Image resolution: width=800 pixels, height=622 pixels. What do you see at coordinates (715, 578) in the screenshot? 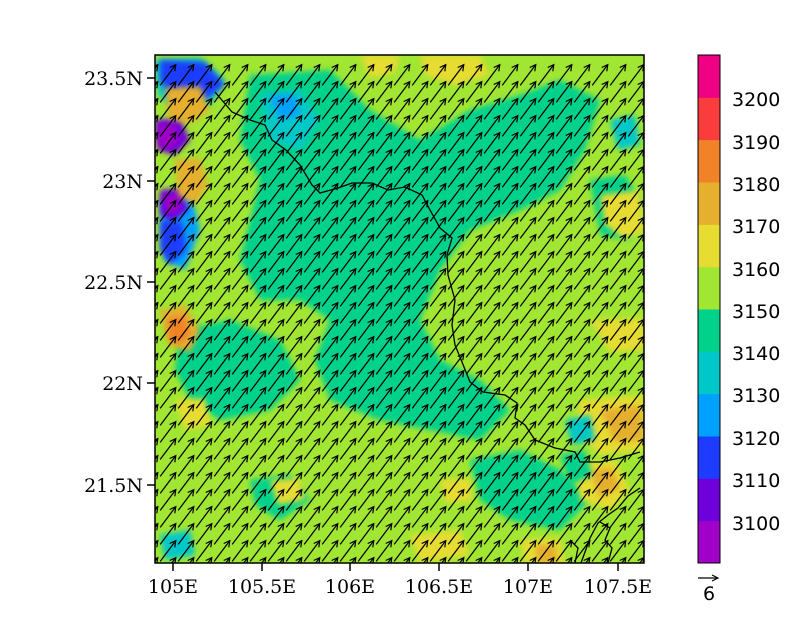
I see `reference-arrow-head` at bounding box center [715, 578].